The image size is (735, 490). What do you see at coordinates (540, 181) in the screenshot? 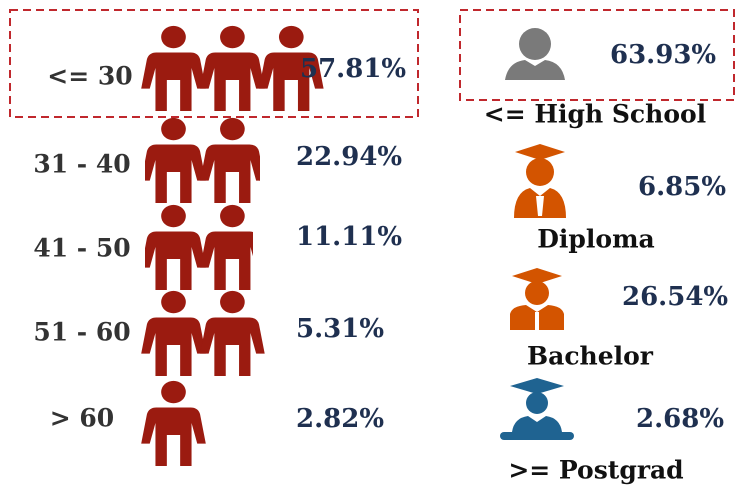
I see `diploma-icon` at bounding box center [540, 181].